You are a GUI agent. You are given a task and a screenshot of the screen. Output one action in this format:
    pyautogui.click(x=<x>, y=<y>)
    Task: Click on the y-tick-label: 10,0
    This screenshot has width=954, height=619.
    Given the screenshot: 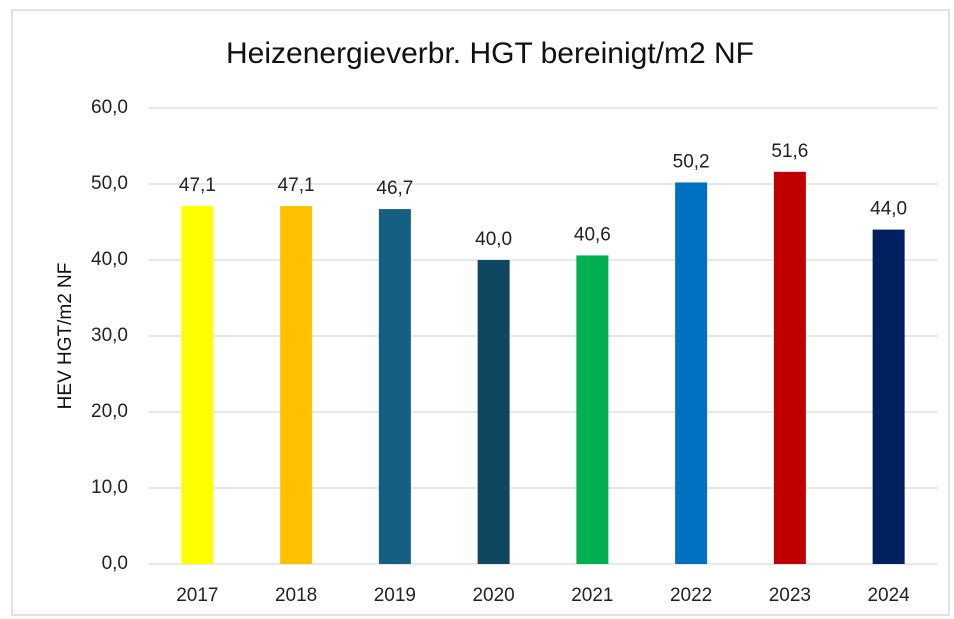 What is the action you would take?
    pyautogui.click(x=109, y=487)
    